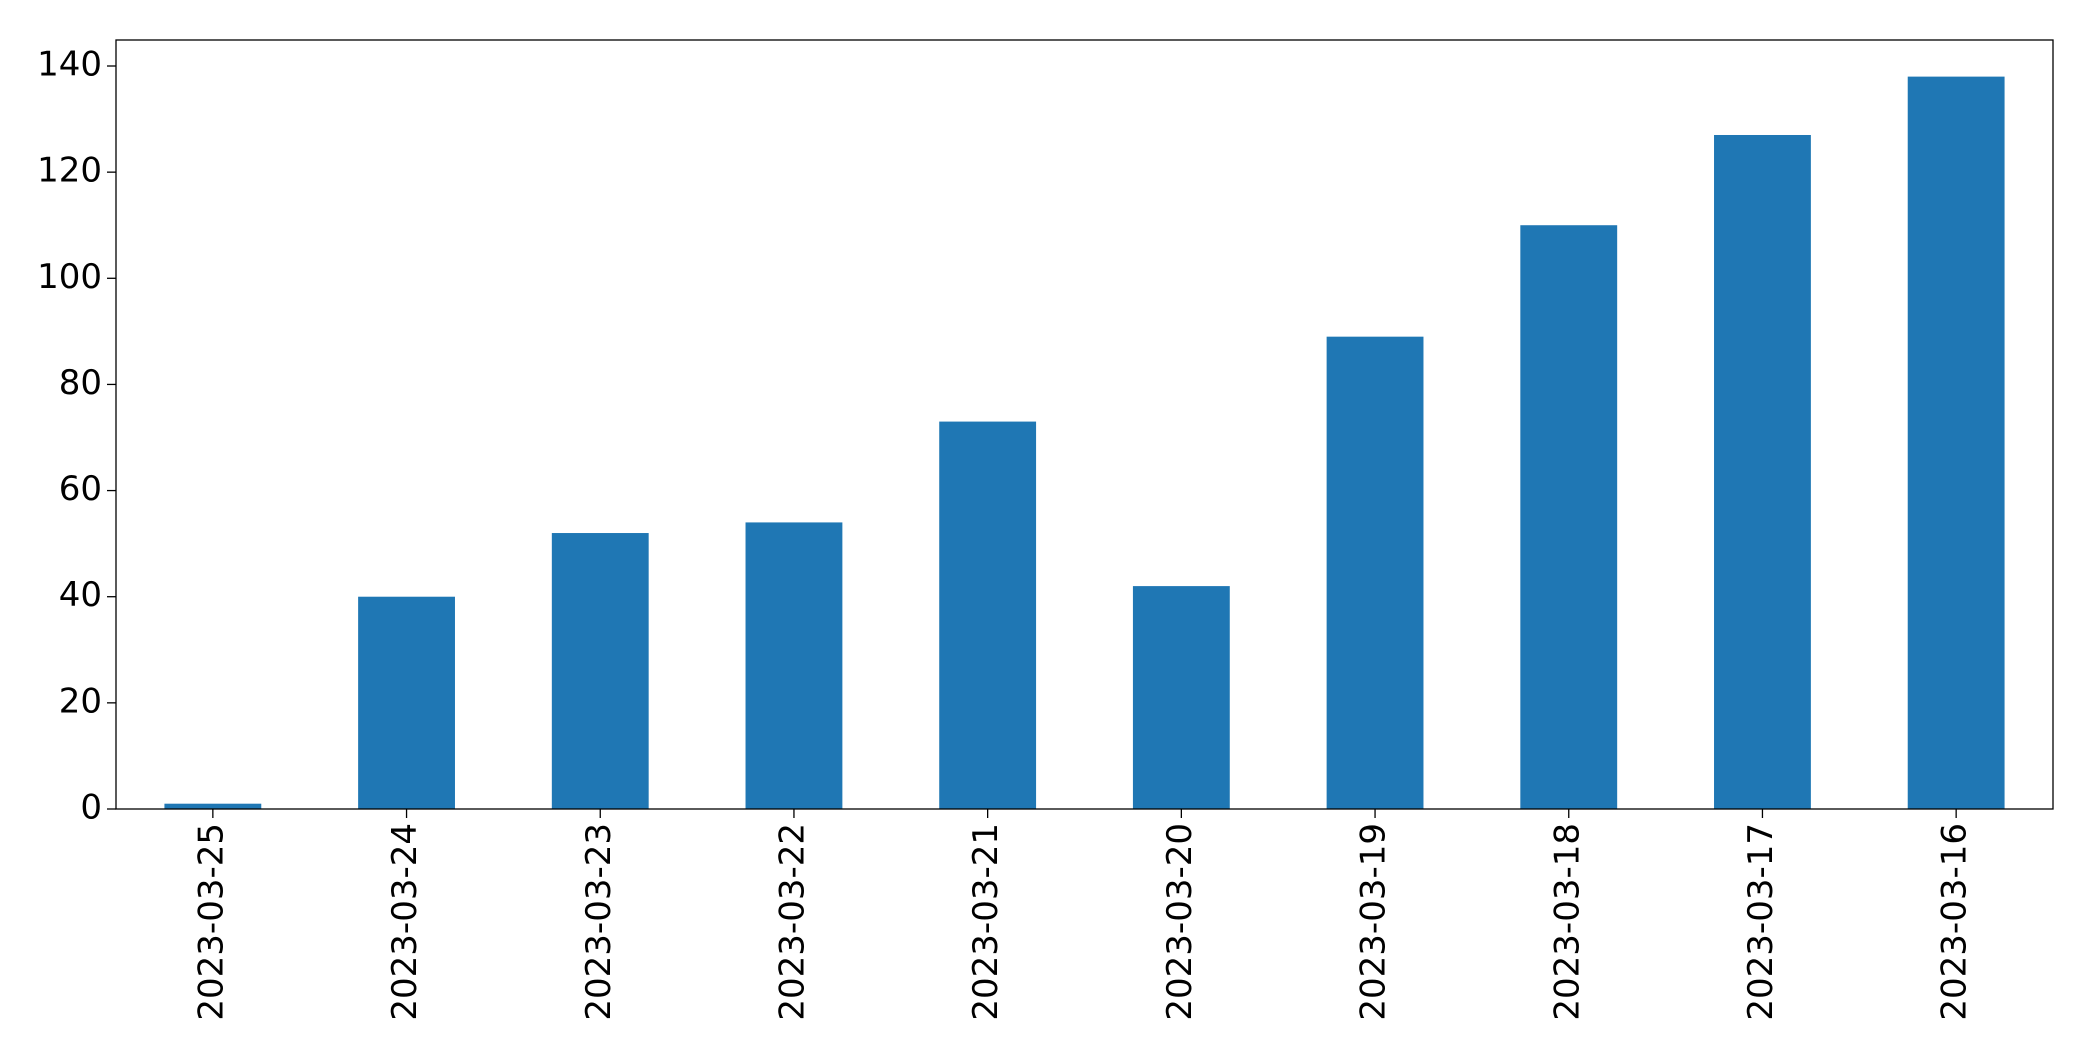 This screenshot has height=1061, width=2093. Describe the element at coordinates (792, 922) in the screenshot. I see `x-tick-label: 2023-03-22` at that location.